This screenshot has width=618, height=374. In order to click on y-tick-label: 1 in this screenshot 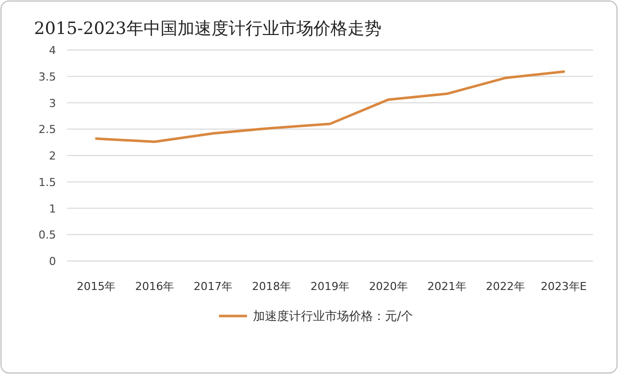, I will do `click(52, 209)`.